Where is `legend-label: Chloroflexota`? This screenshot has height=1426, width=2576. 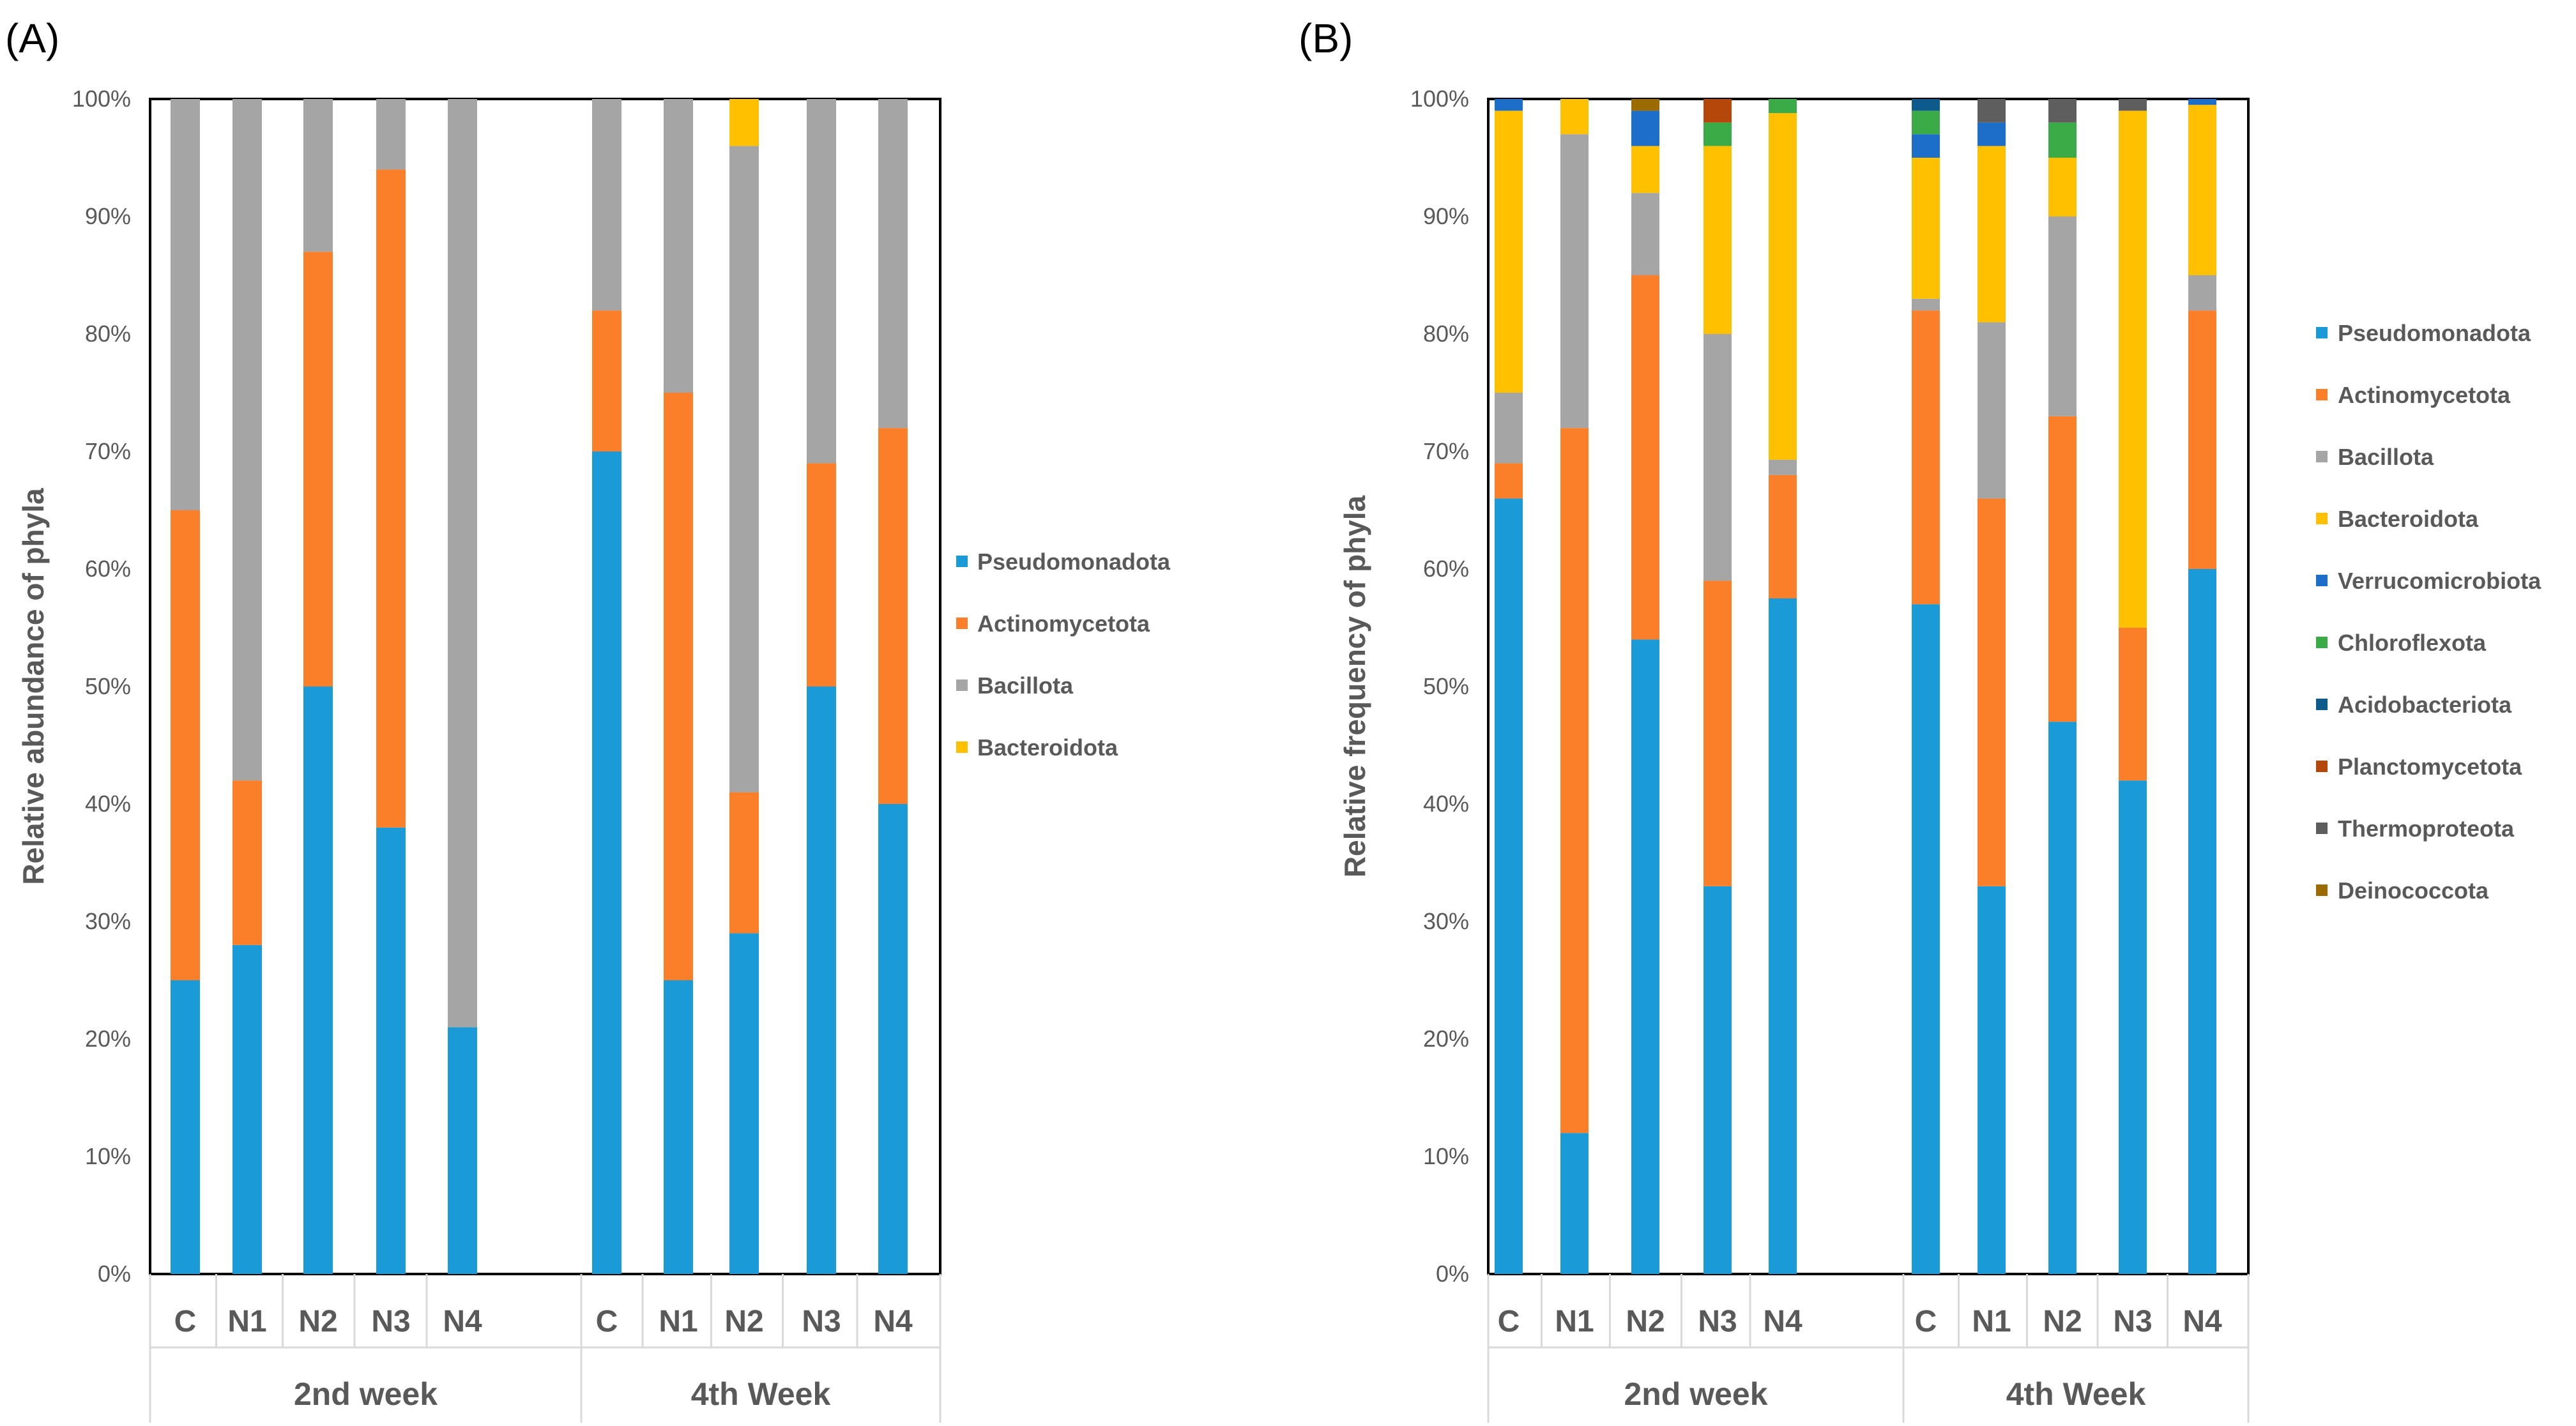
legend-label: Chloroflexota is located at coordinates (2412, 643).